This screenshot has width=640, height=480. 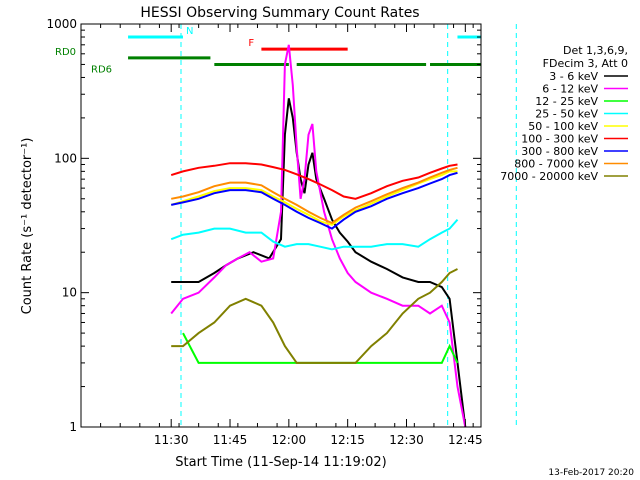 I want to click on legend-label: 50 - 100 keV, so click(x=563, y=126).